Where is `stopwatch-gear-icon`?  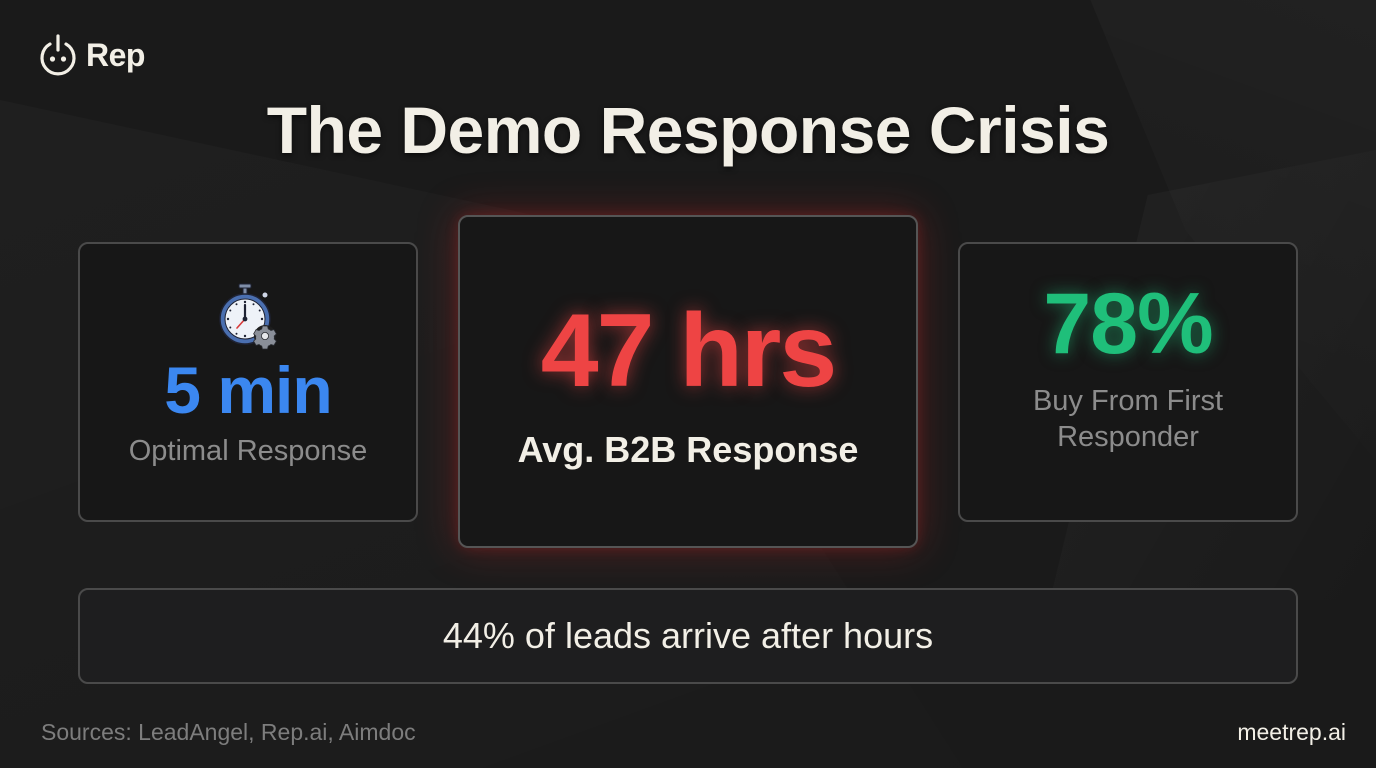
stopwatch-gear-icon is located at coordinates (248, 316).